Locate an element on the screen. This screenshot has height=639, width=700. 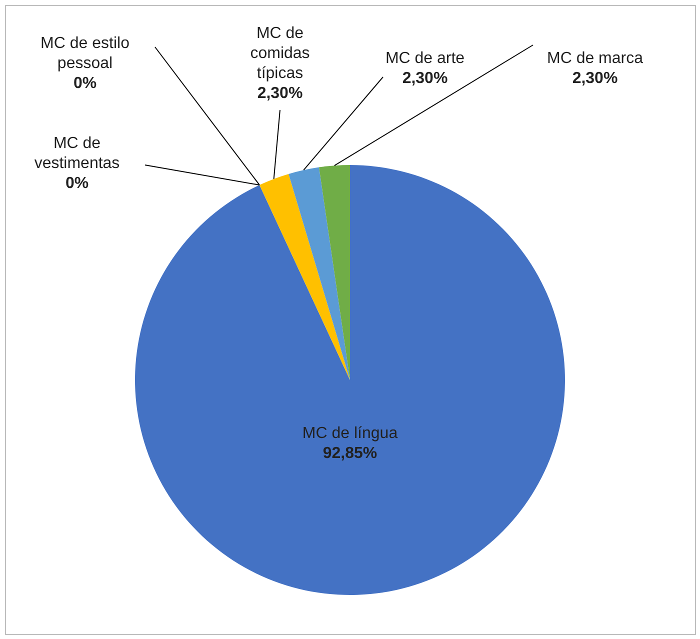
category-label: MC de estilo pessoal is located at coordinates (85, 53).